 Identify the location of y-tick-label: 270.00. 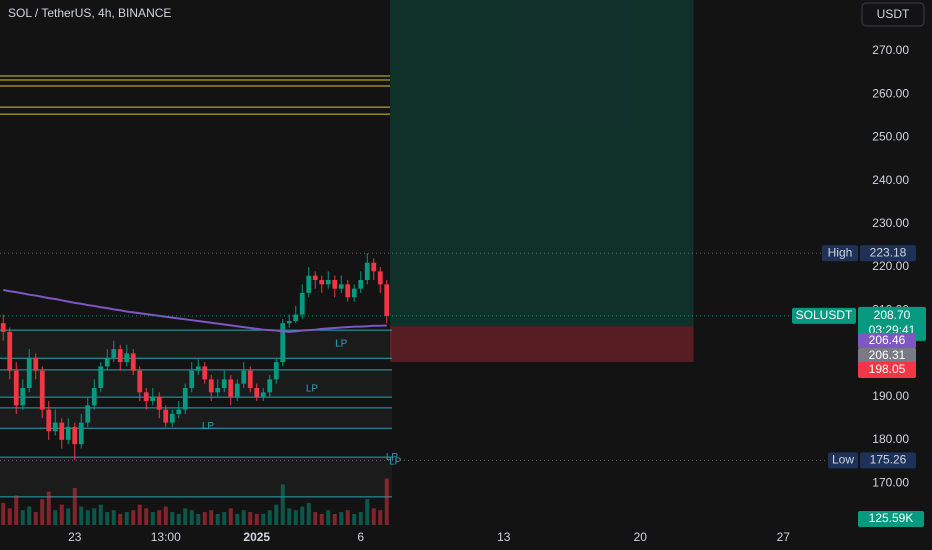
(890, 50).